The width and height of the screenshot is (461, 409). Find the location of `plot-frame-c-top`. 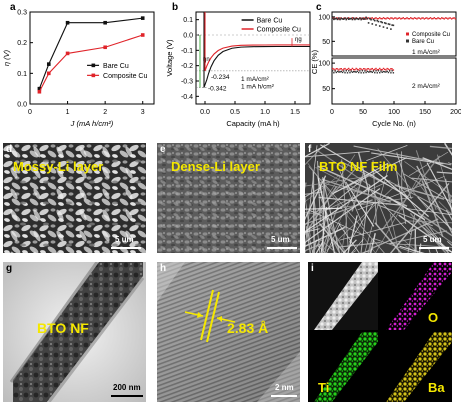

plot-frame-c-top is located at coordinates (394, 34).